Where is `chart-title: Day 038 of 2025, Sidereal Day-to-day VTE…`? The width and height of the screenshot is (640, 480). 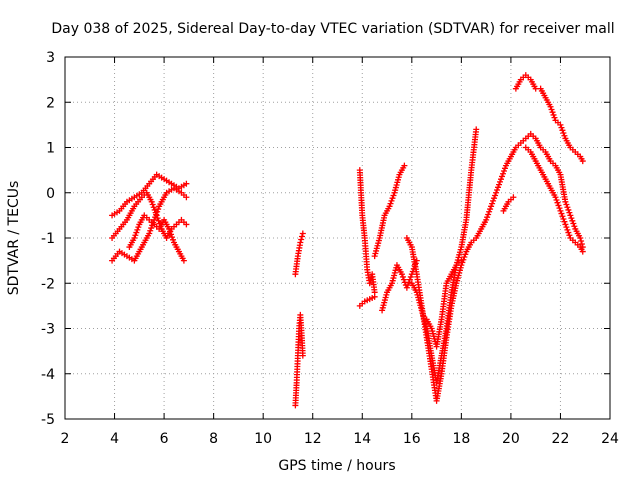 chart-title: Day 038 of 2025, Sidereal Day-to-day VTE… is located at coordinates (332, 29).